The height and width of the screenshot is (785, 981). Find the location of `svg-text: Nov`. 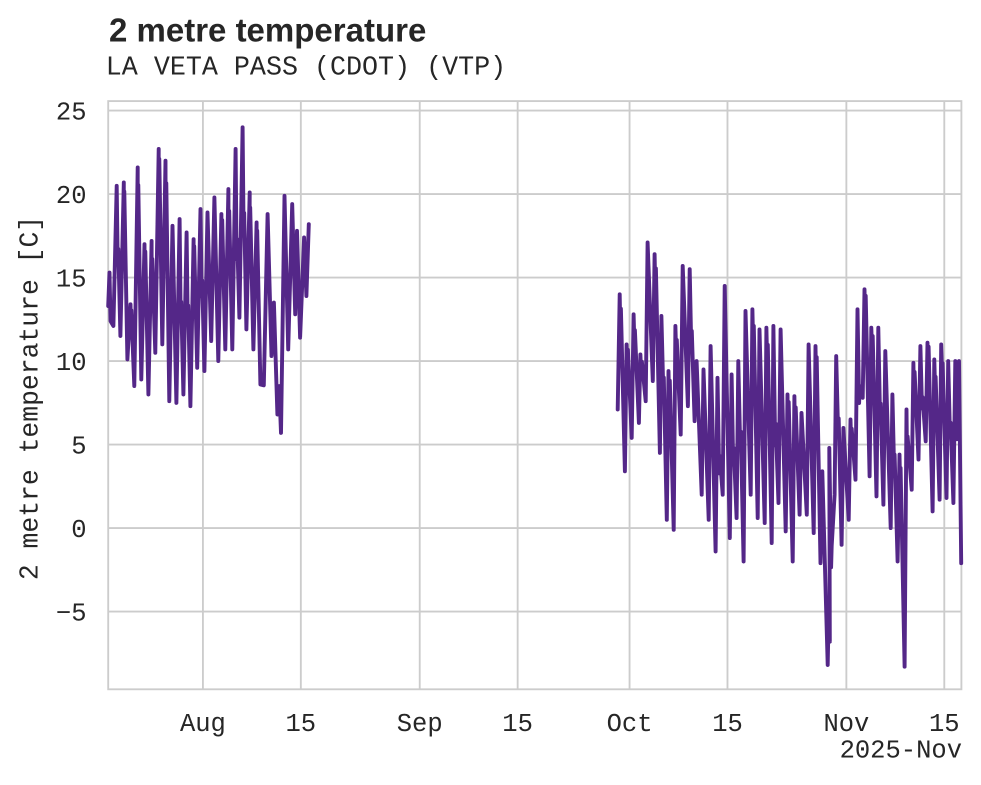

svg-text: Nov is located at coordinates (846, 724).